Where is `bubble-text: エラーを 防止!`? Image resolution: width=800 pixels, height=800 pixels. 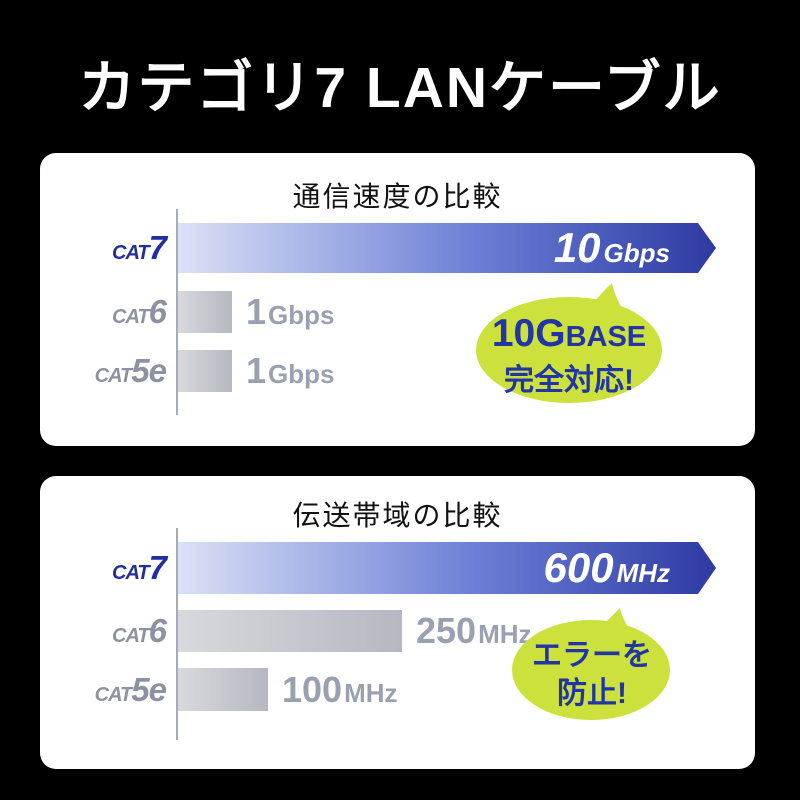 bubble-text: エラーを 防止! is located at coordinates (592, 675).